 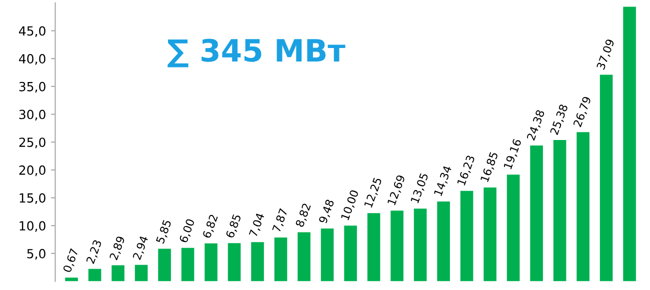 I want to click on data-label: 8,82, so click(x=303, y=215).